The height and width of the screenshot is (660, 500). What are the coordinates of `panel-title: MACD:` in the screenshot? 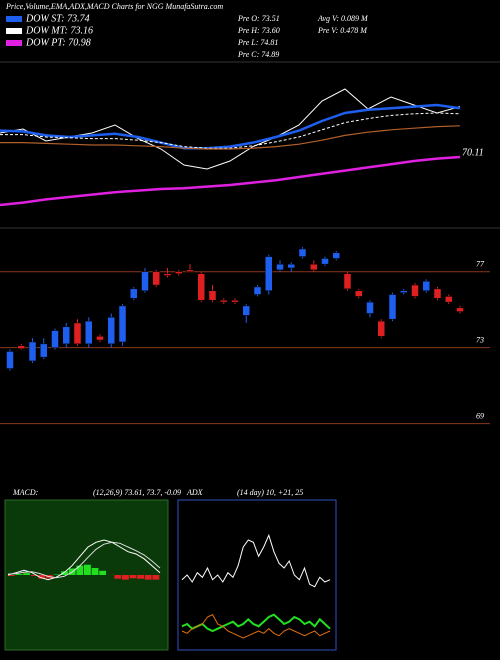 It's located at (25, 492).